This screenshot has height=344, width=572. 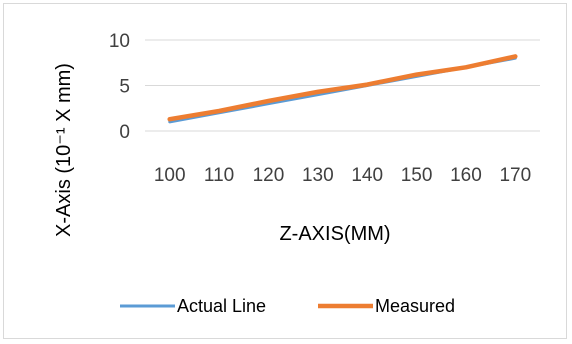 What do you see at coordinates (287, 306) in the screenshot?
I see `legend: Actual Line Measured` at bounding box center [287, 306].